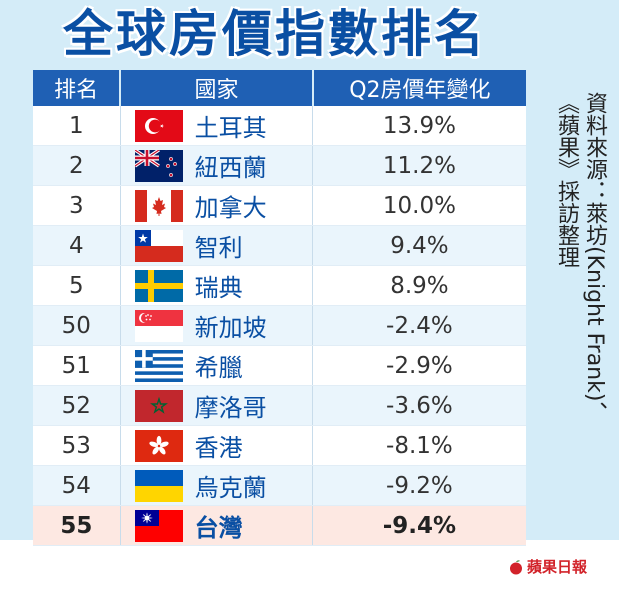 Image resolution: width=619 pixels, height=600 pixels. I want to click on table-row: 51 希臘 -2.9%, so click(279, 366).